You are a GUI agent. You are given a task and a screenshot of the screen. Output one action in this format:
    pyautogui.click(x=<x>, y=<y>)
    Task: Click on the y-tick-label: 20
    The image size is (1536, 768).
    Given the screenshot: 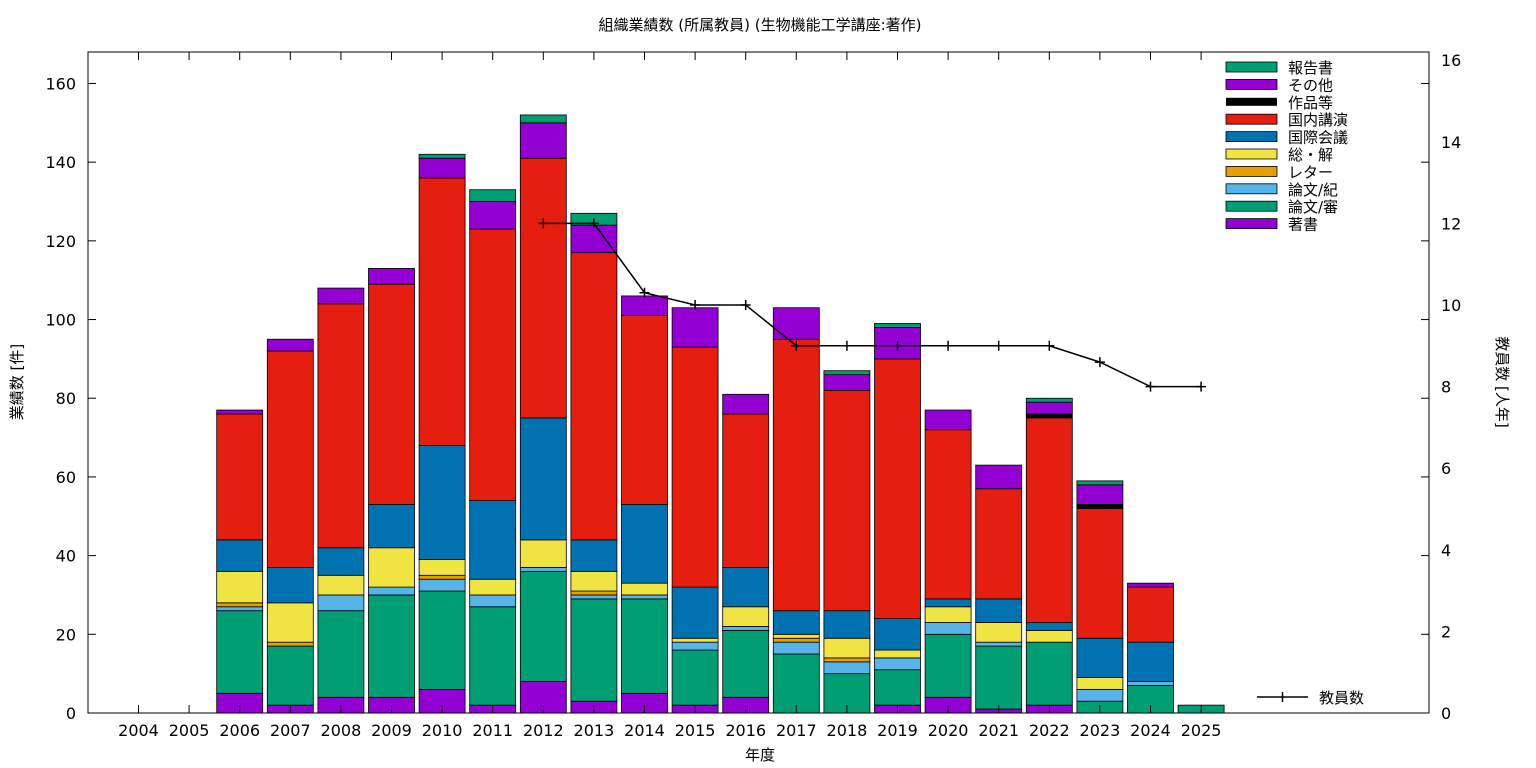 What is the action you would take?
    pyautogui.click(x=66, y=634)
    